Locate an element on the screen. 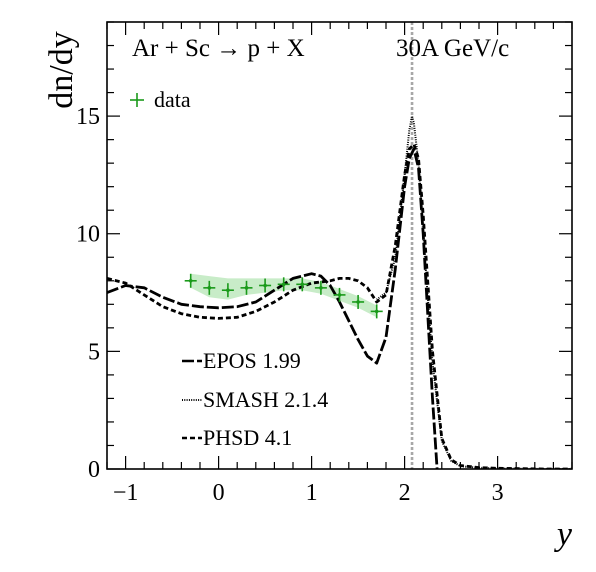  x-tick-label: 3 is located at coordinates (498, 493).